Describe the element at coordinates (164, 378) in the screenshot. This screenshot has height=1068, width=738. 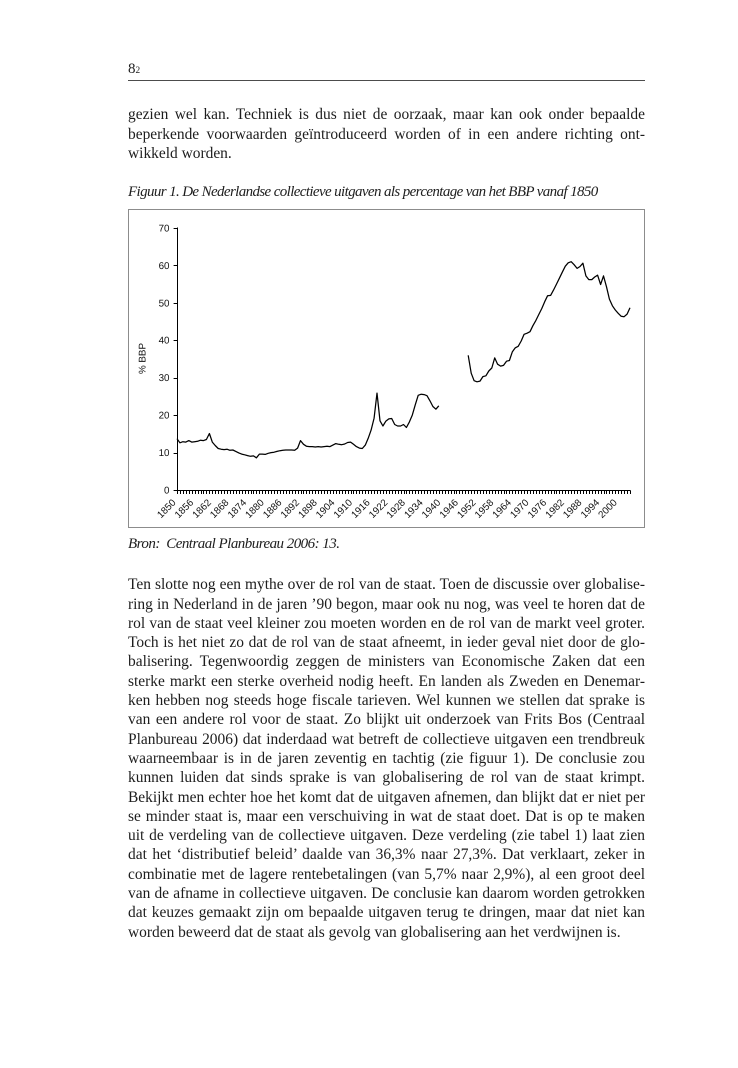
I see `svg-text: 30` at that location.